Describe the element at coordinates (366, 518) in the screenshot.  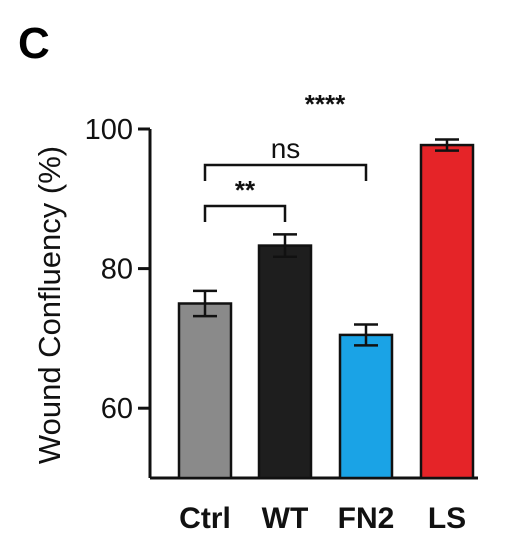
I see `x-tick-label-fn2: FN2` at that location.